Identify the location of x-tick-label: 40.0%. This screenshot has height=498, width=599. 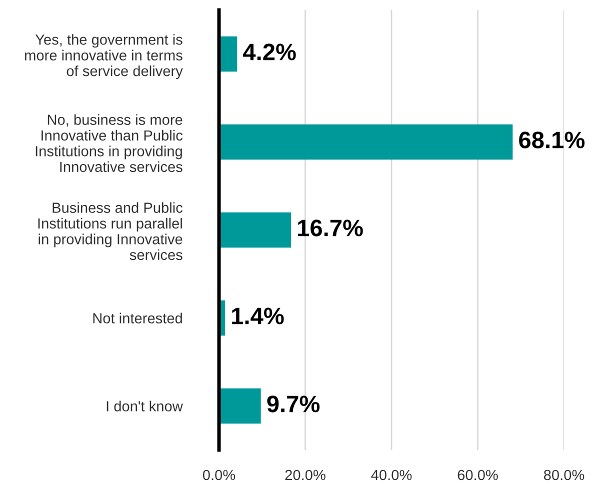
(391, 475).